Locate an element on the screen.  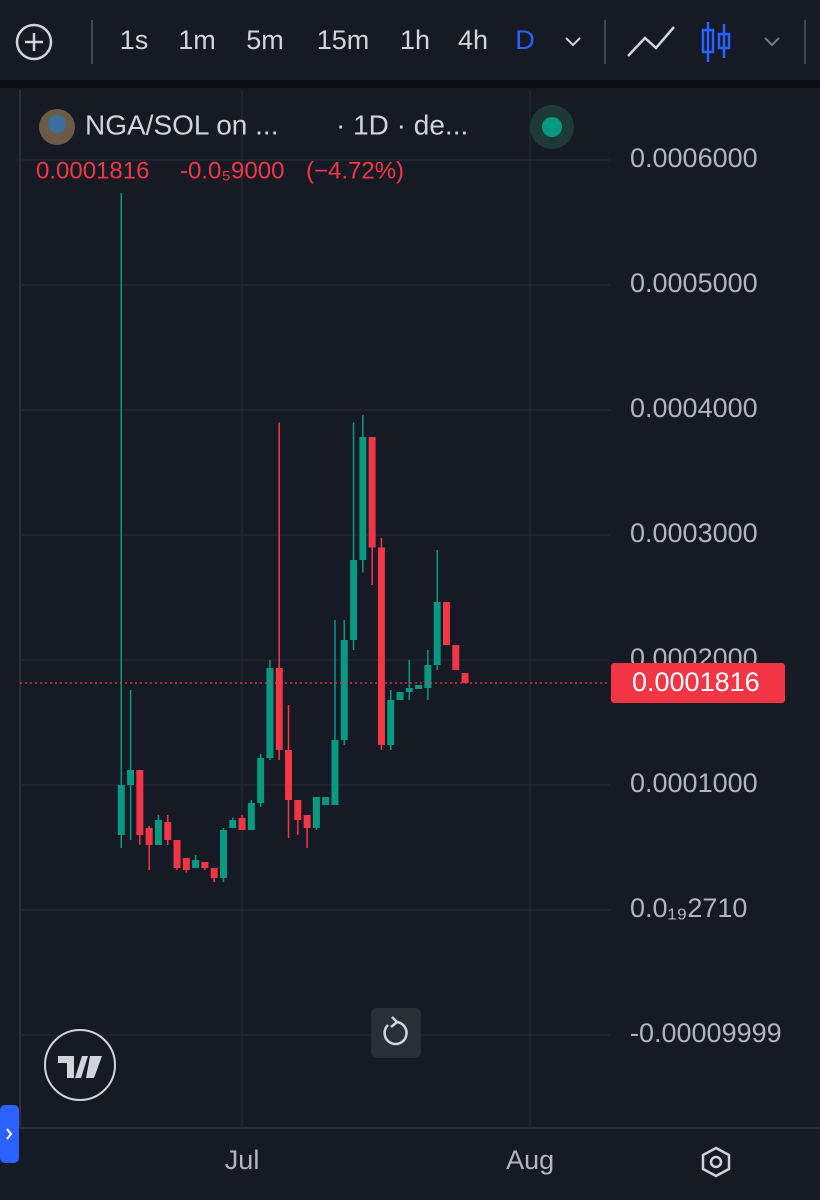
interval-button: 1h is located at coordinates (415, 40).